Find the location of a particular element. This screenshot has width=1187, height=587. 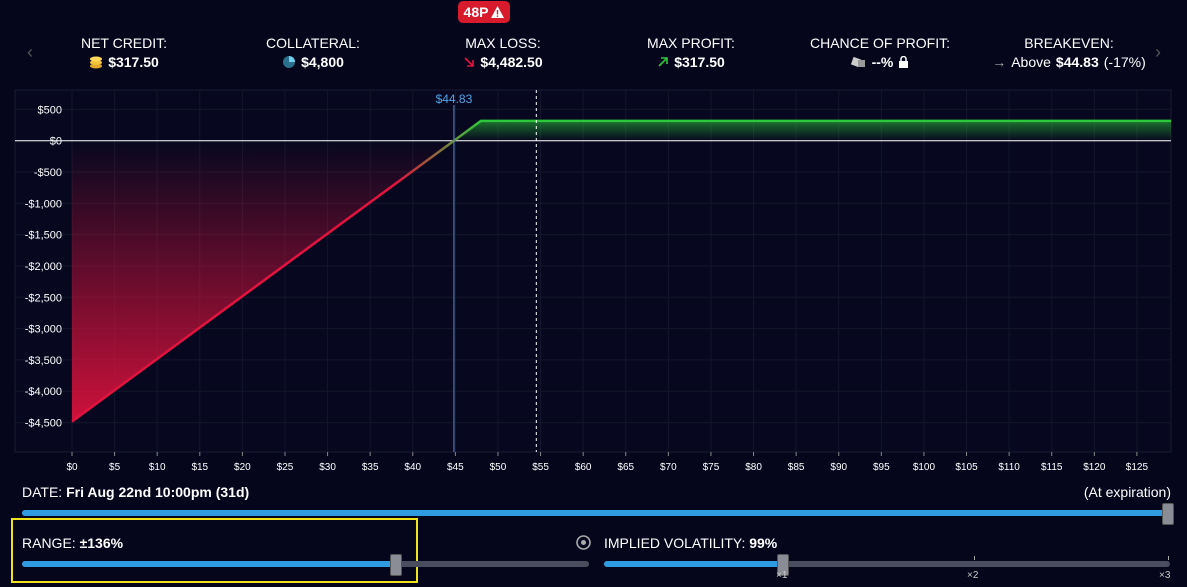

stat: BREAKEVEN: → Above $44.83 (-17%) is located at coordinates (1069, 52).